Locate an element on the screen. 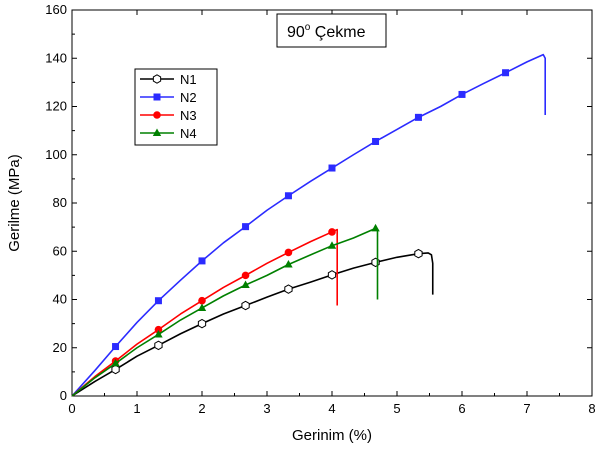 The width and height of the screenshot is (595, 450). x-axis-title: Gerinim (%) is located at coordinates (332, 435).